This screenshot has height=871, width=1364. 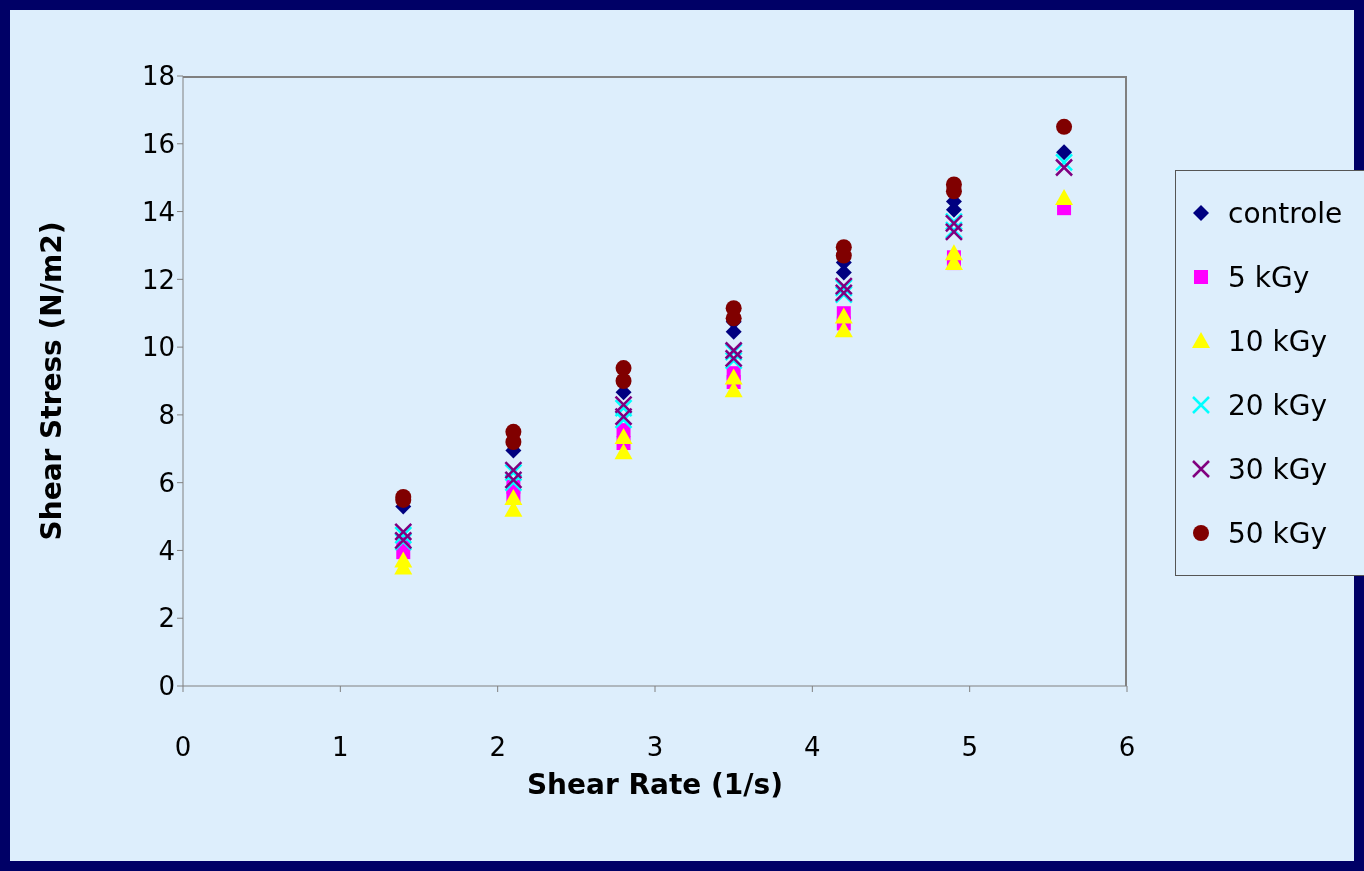 What do you see at coordinates (969, 747) in the screenshot?
I see `x-tick-label: 5` at bounding box center [969, 747].